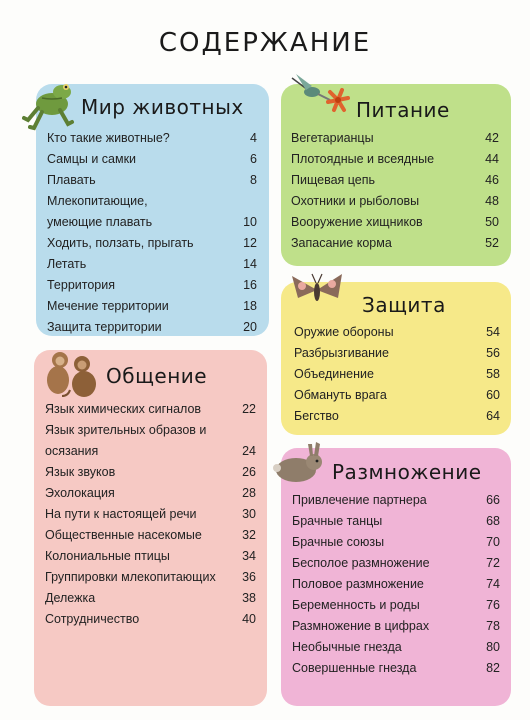 The image size is (530, 720). Describe the element at coordinates (404, 305) in the screenshot. I see `section-title-defense: Защита` at that location.